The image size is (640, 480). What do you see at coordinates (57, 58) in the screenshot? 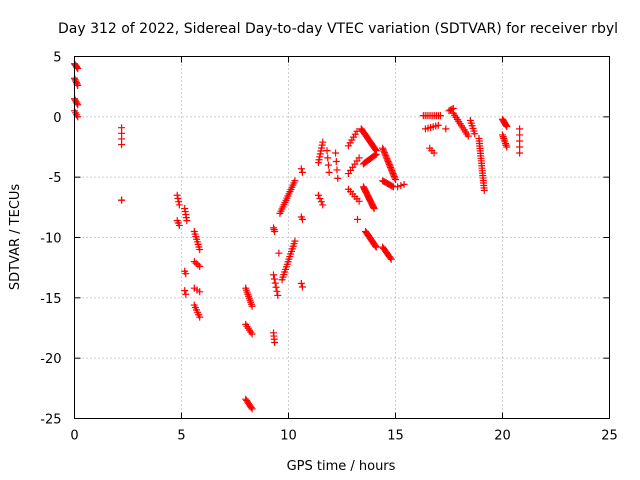
I see `y-tick-label: 5` at bounding box center [57, 58].